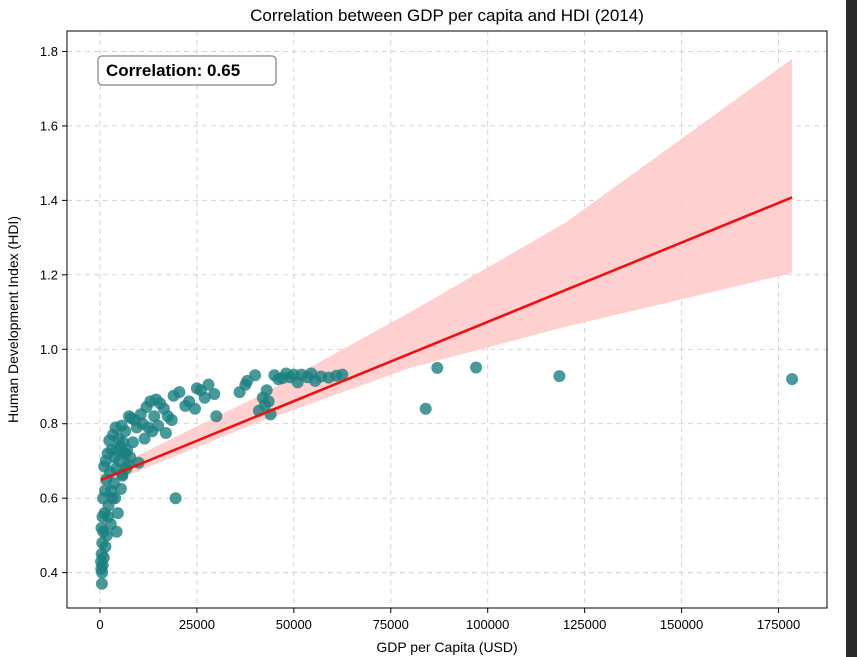 This screenshot has height=657, width=857. What do you see at coordinates (197, 624) in the screenshot?
I see `x-tick-label: 25000` at bounding box center [197, 624].